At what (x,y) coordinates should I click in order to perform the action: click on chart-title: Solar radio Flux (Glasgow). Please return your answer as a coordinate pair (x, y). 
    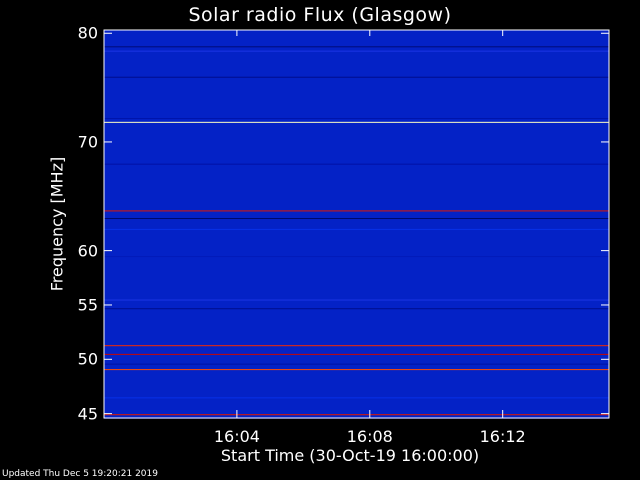
    Looking at the image, I should click on (320, 15).